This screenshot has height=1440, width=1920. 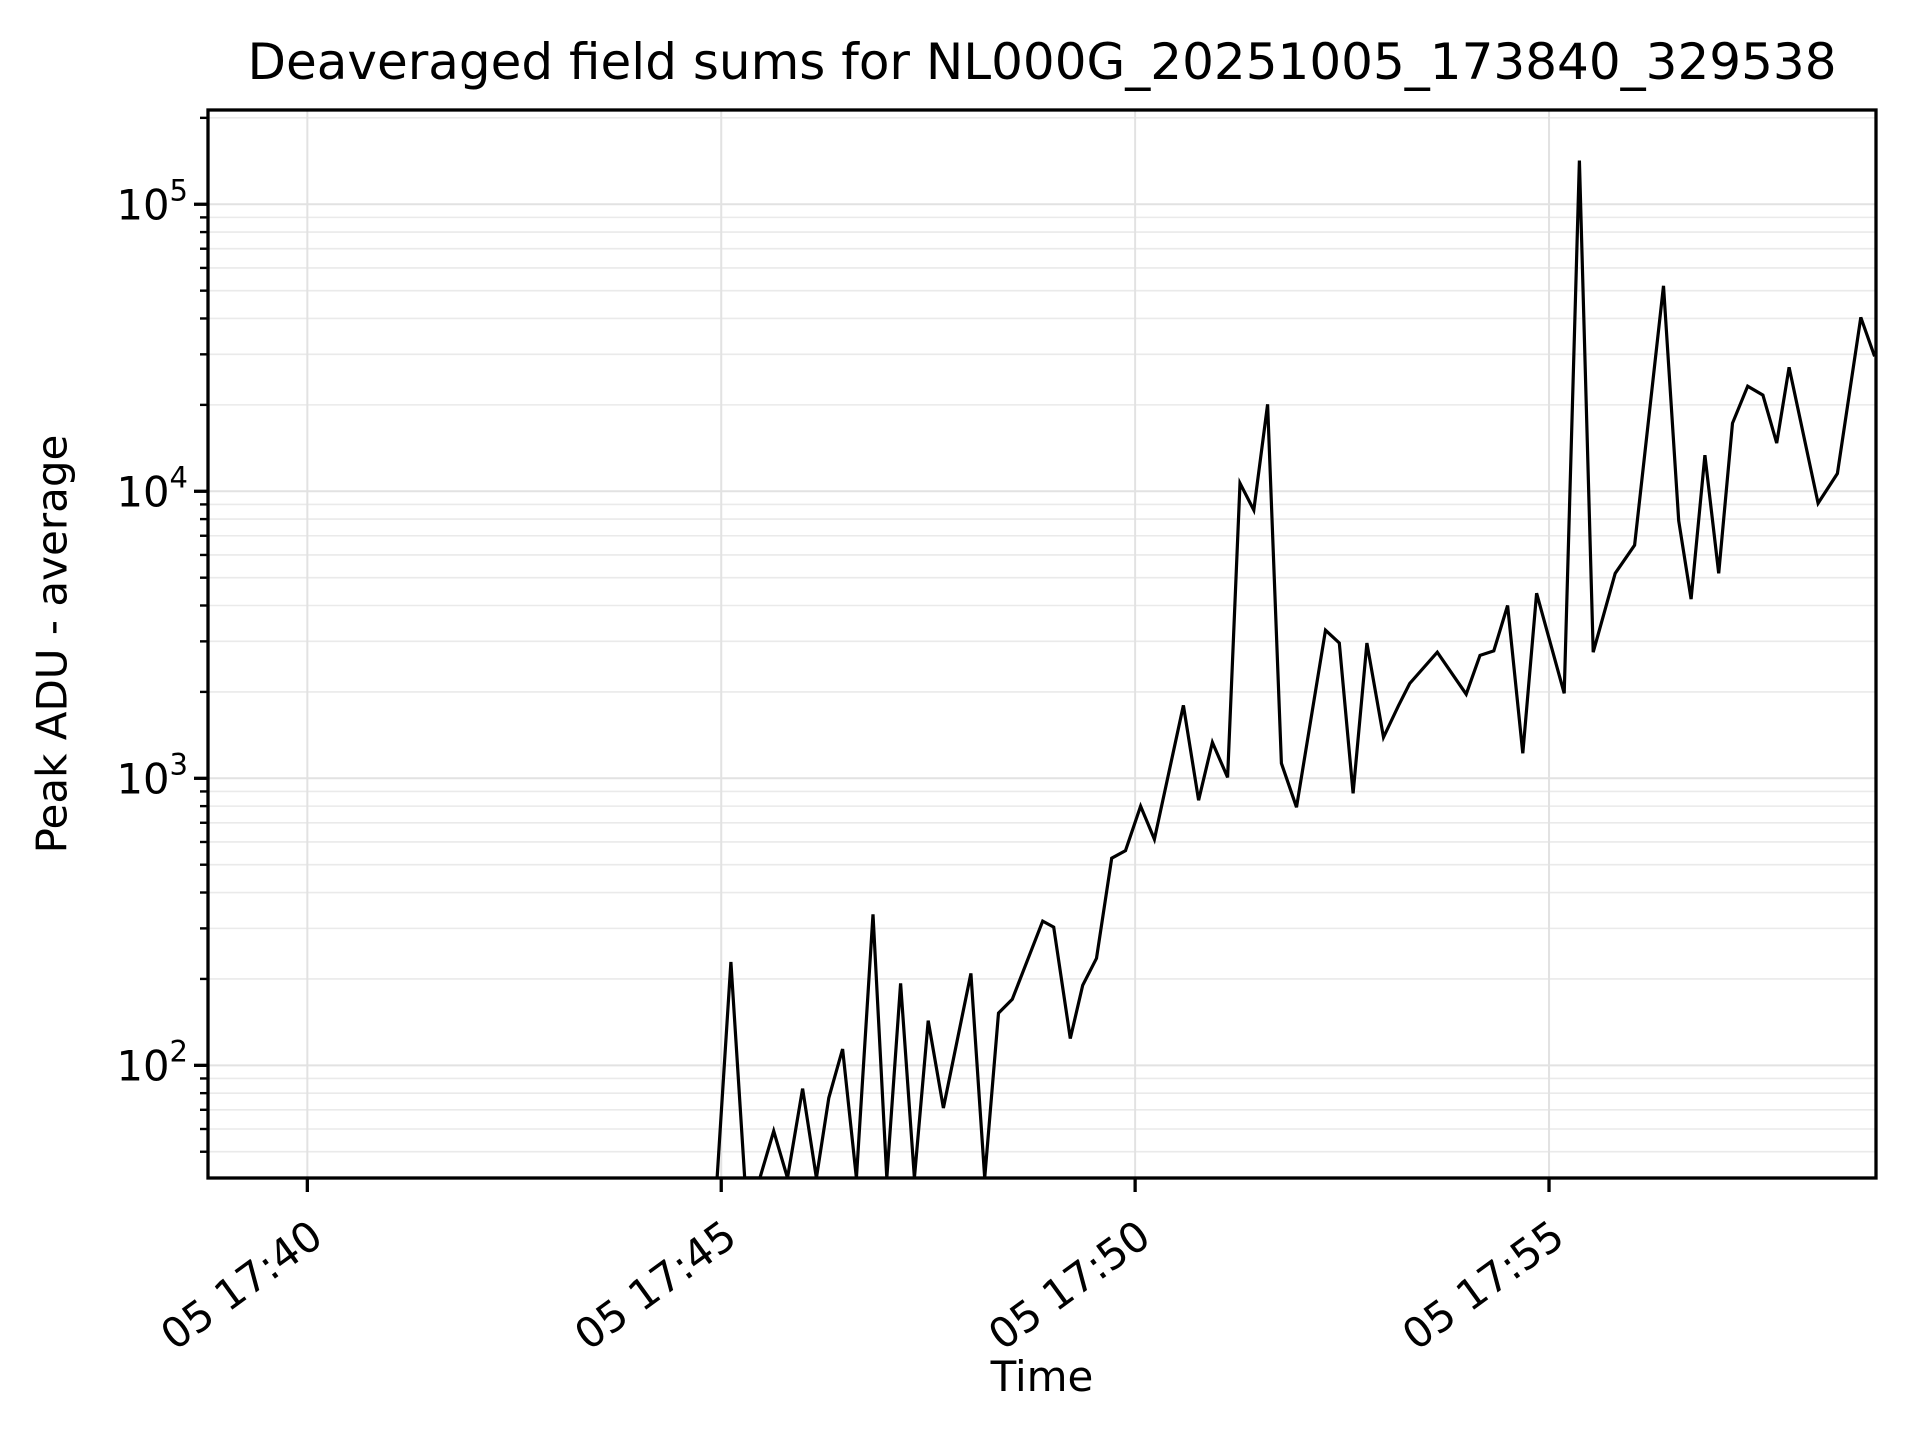 What do you see at coordinates (1483, 1284) in the screenshot?
I see `x-tick-label: 05 17:55` at bounding box center [1483, 1284].